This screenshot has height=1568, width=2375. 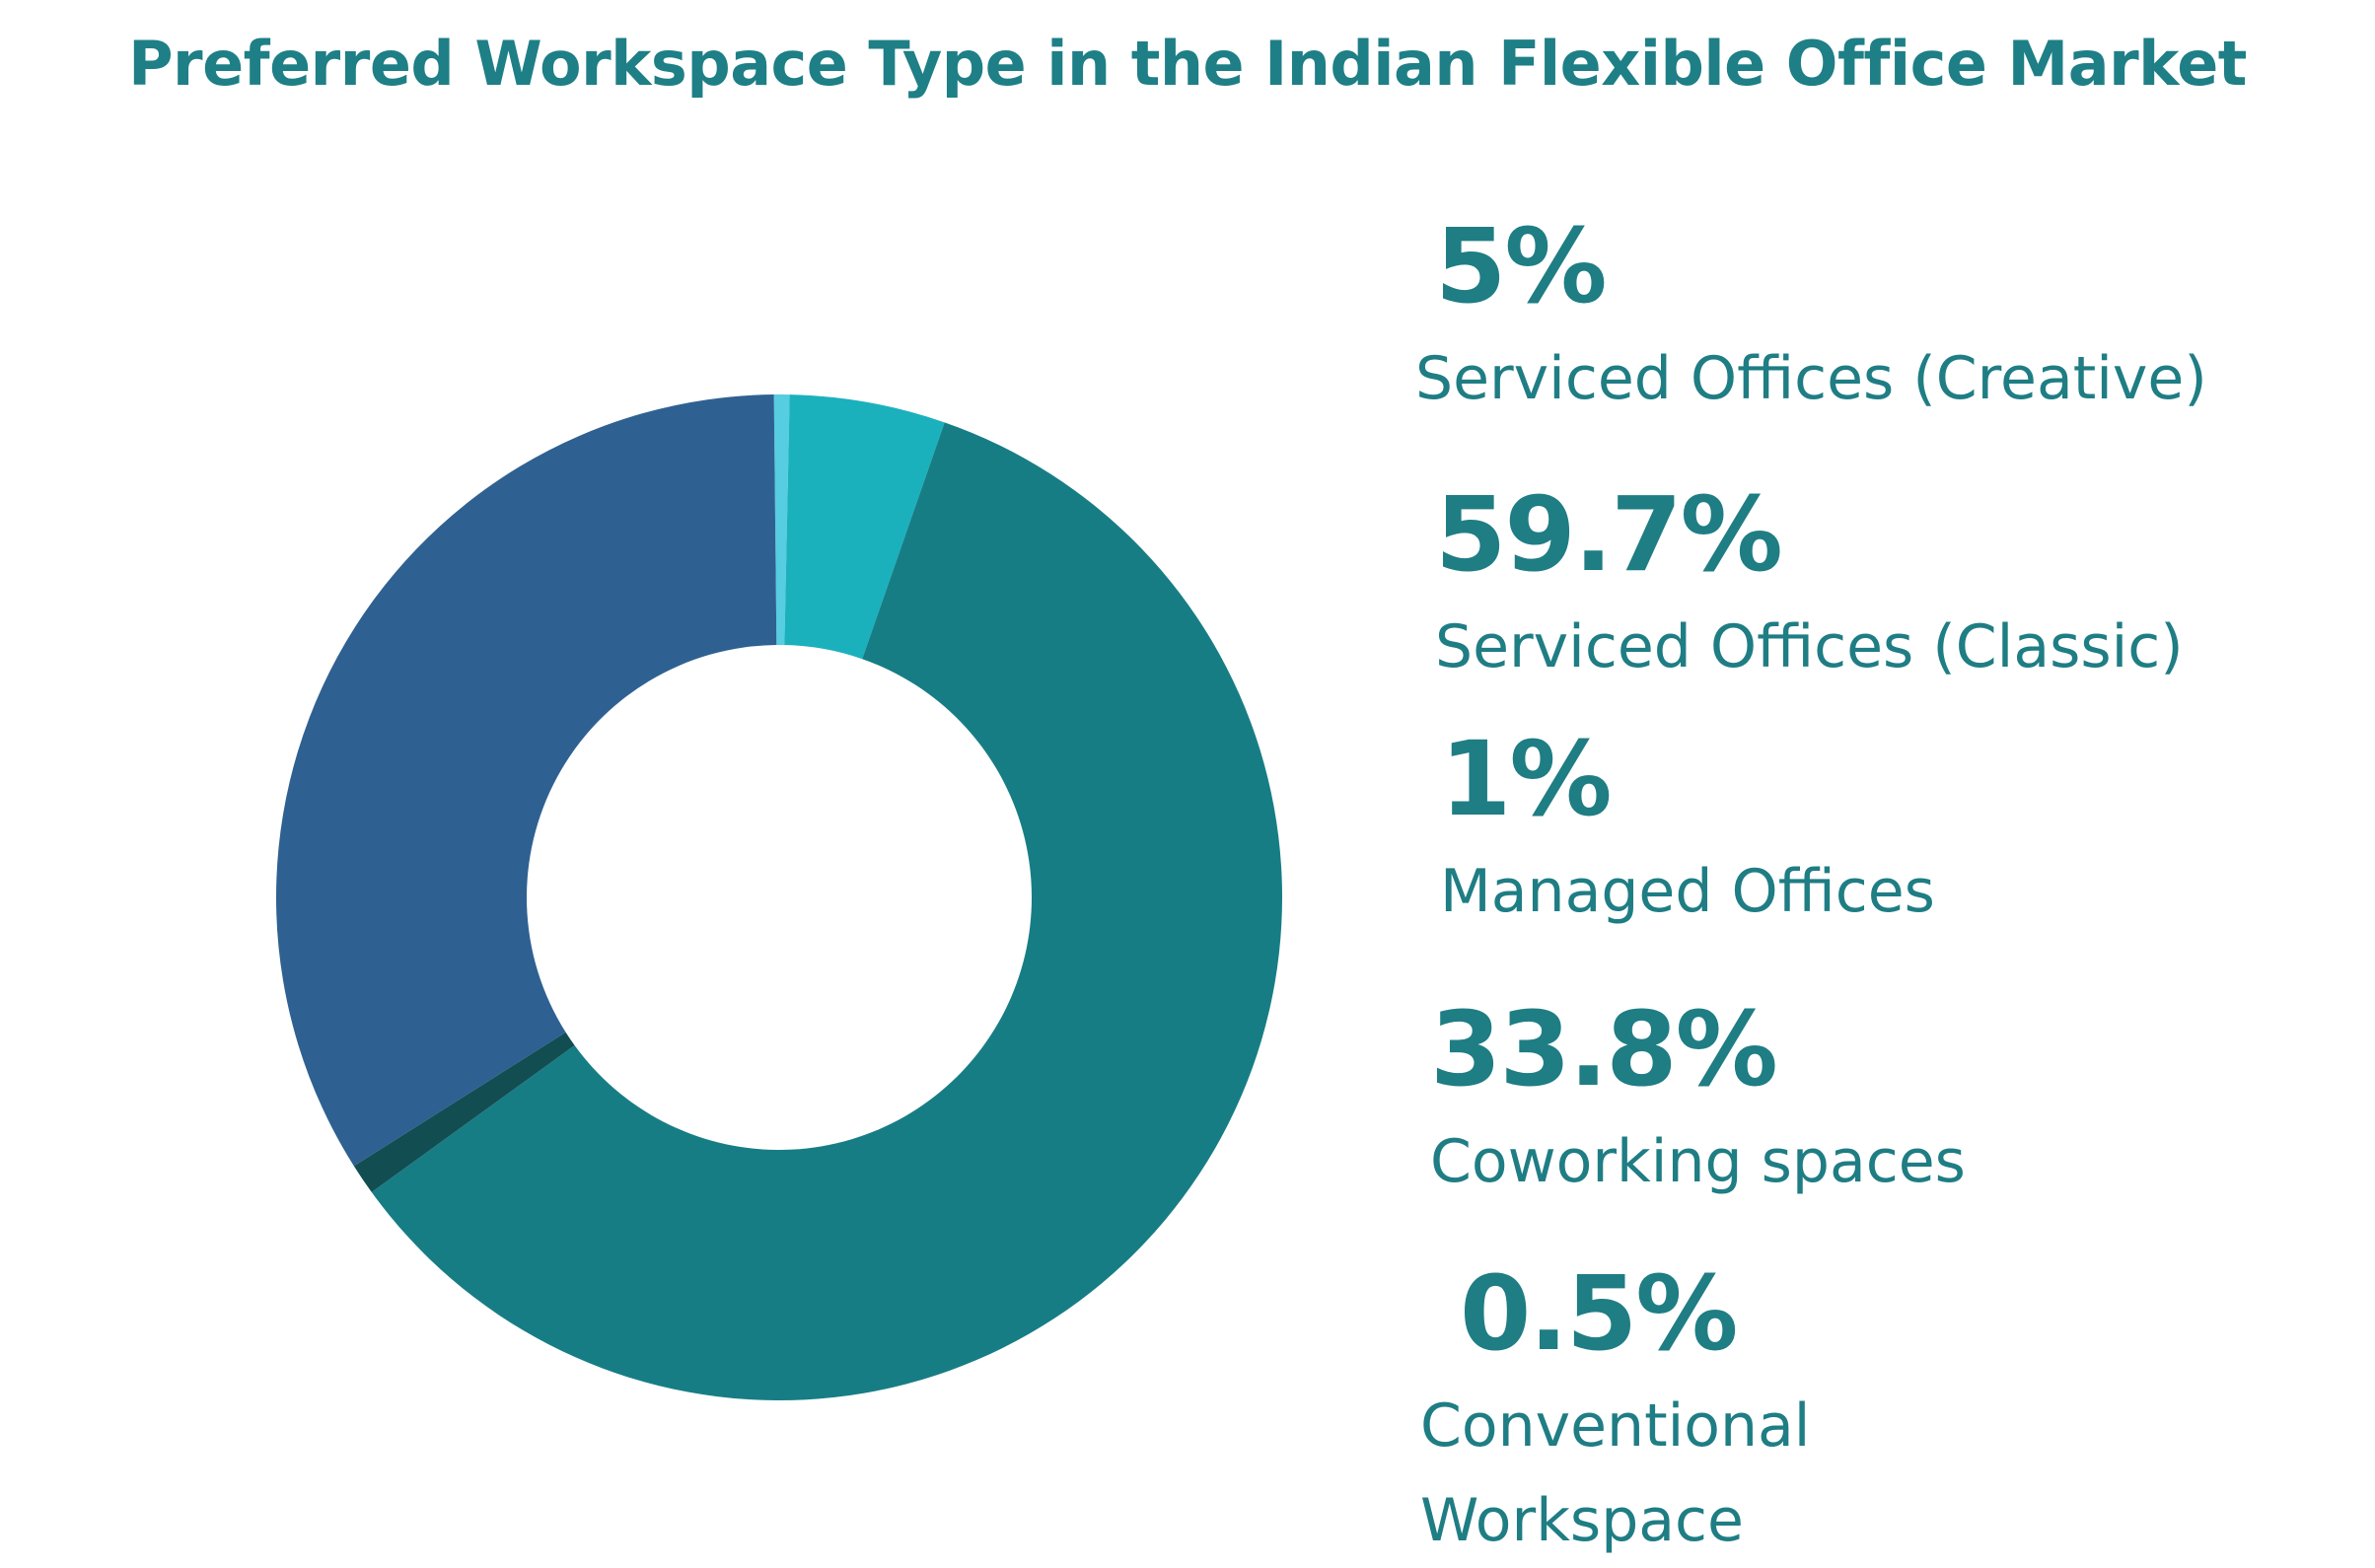 I want to click on slice-managed, so click(x=464, y=1112).